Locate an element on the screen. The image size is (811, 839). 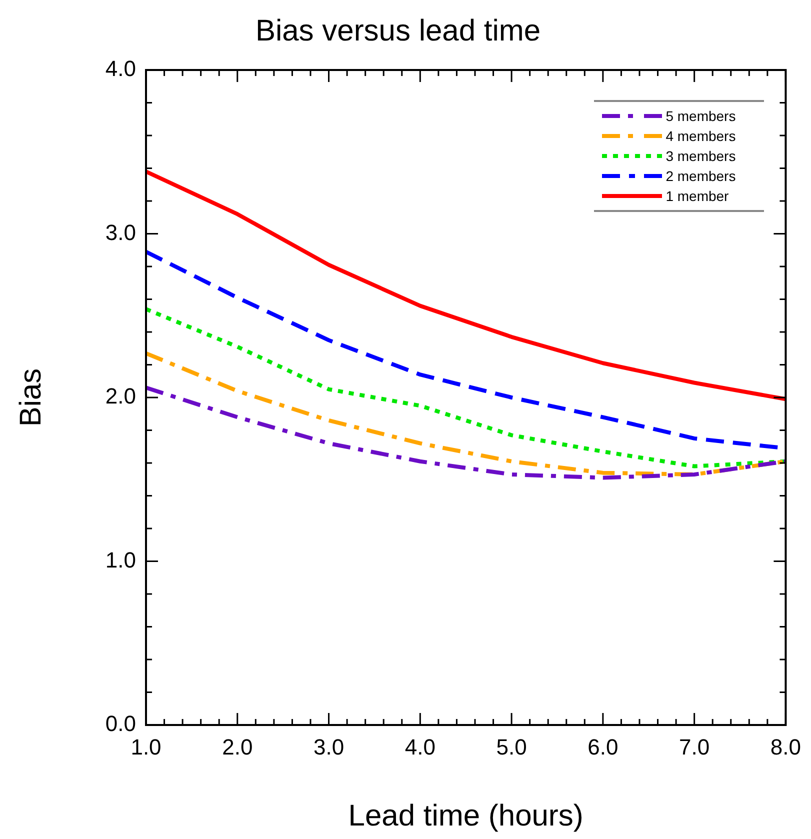
y-tick-label: 1.0 is located at coordinates (120, 559).